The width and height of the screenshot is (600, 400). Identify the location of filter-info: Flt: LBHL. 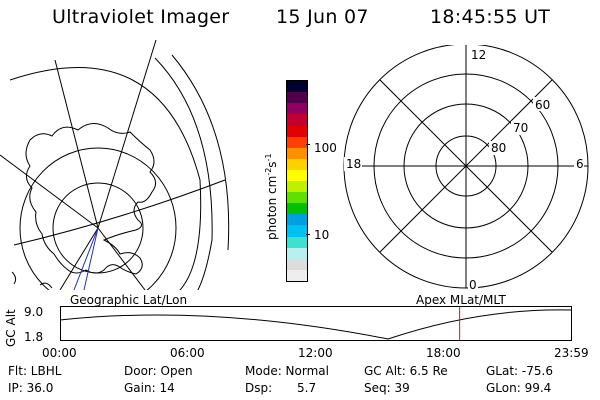
(35, 371).